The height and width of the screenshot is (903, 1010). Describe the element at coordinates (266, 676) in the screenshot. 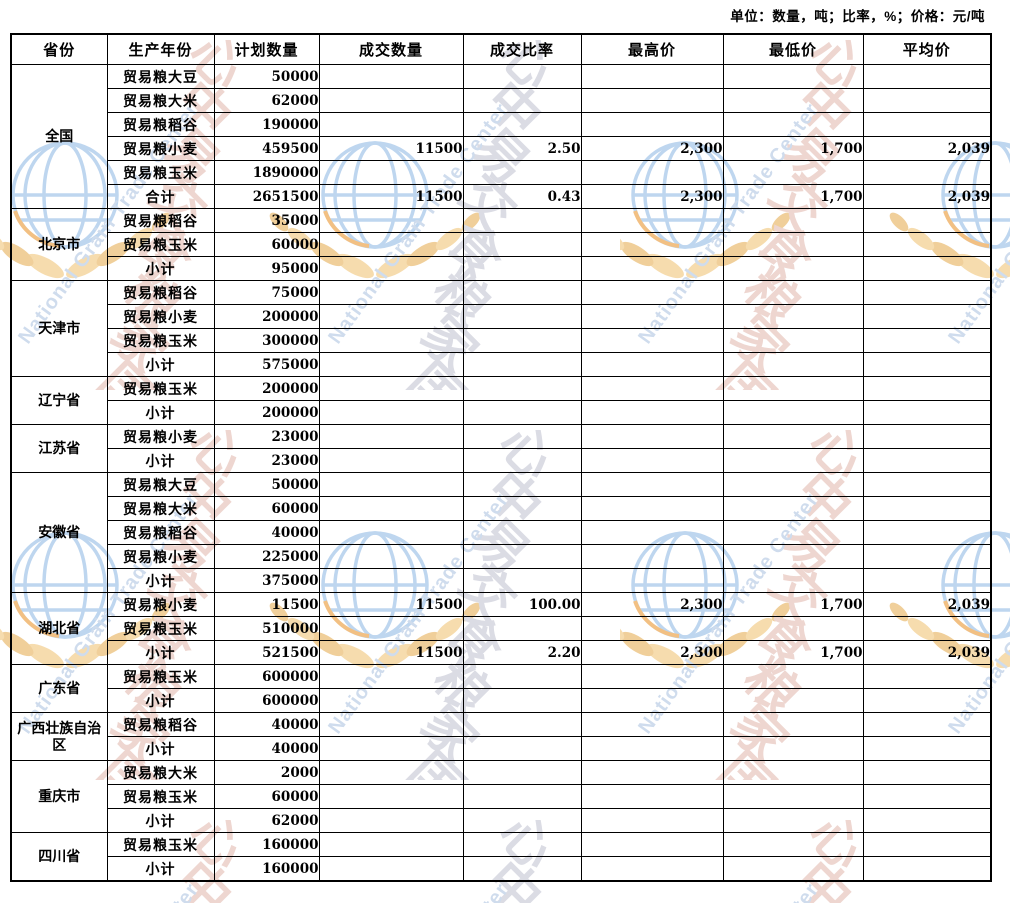

I see `value-cell: 600000` at that location.